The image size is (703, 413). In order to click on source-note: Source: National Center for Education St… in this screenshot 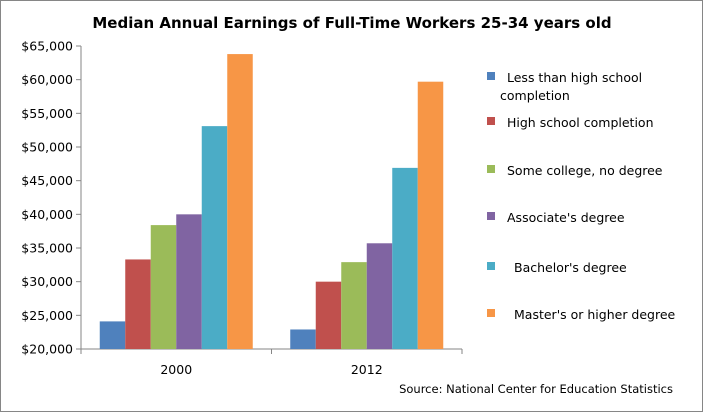, I will do `click(536, 389)`.